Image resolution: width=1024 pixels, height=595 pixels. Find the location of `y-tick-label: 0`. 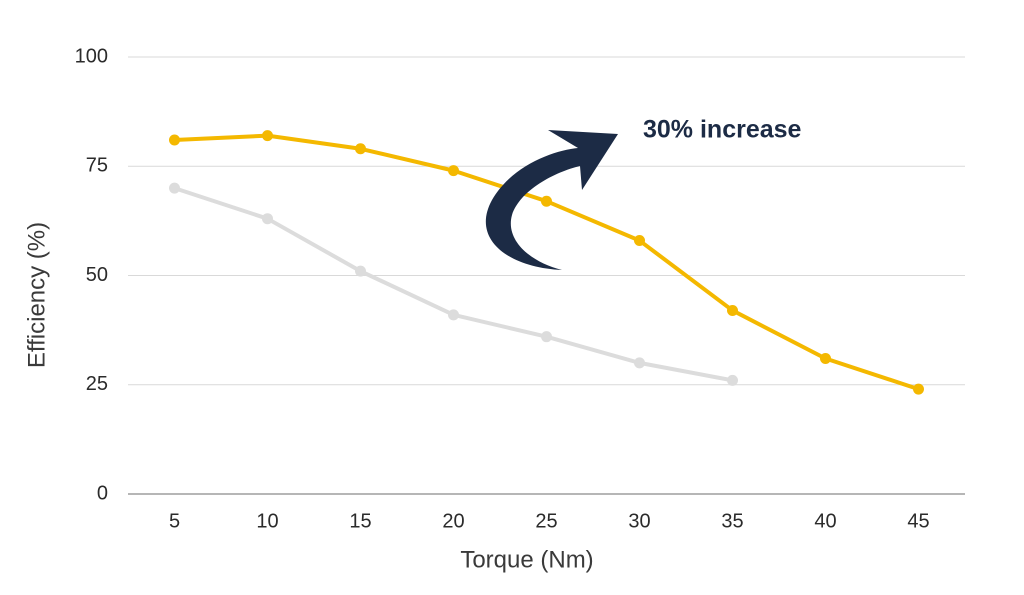

y-tick-label: 0 is located at coordinates (102, 493).